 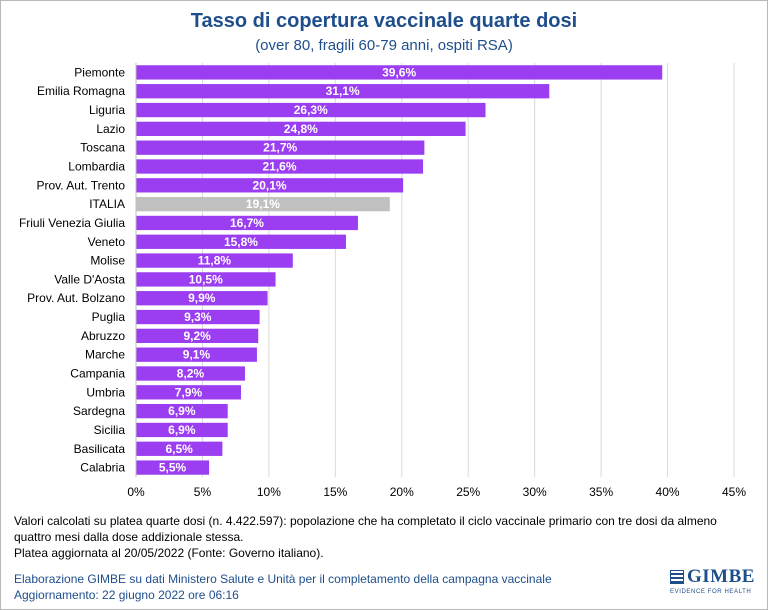 I want to click on data-label: 10,5%, so click(x=206, y=279).